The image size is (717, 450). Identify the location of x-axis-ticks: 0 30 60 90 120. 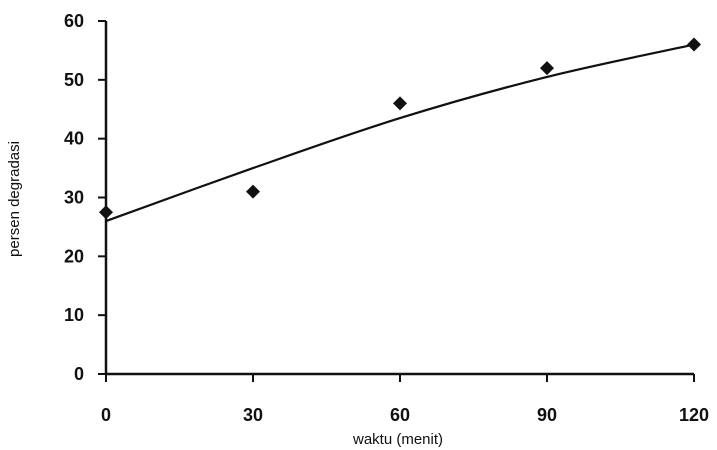
(405, 399).